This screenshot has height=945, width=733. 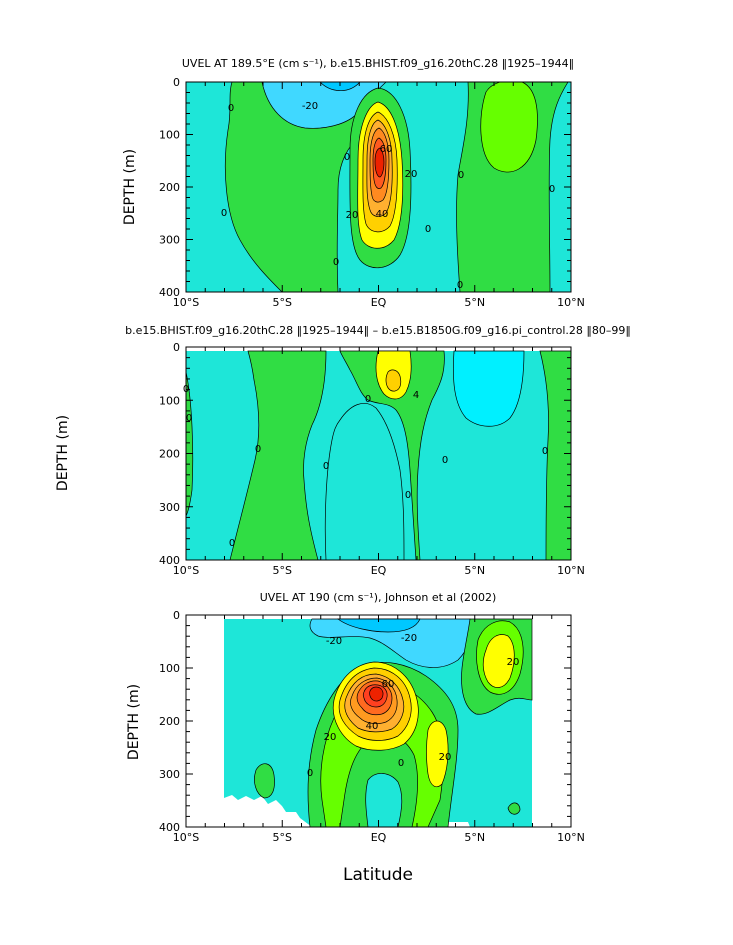 What do you see at coordinates (378, 625) in the screenshot?
I see `panel-3-light-cyan` at bounding box center [378, 625].